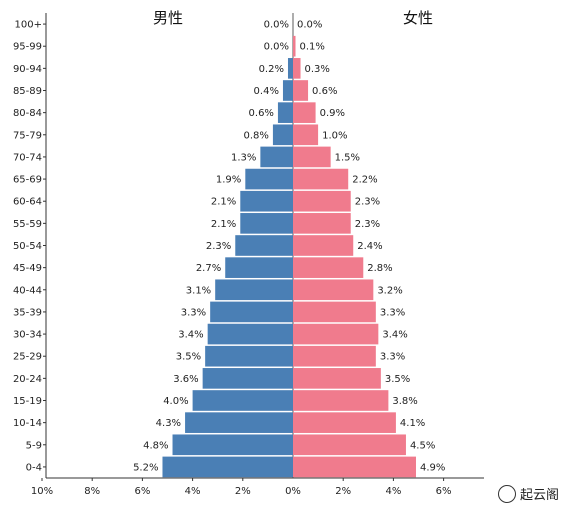 The width and height of the screenshot is (569, 513). I want to click on category-label-45-49: 45-49, so click(27, 268).